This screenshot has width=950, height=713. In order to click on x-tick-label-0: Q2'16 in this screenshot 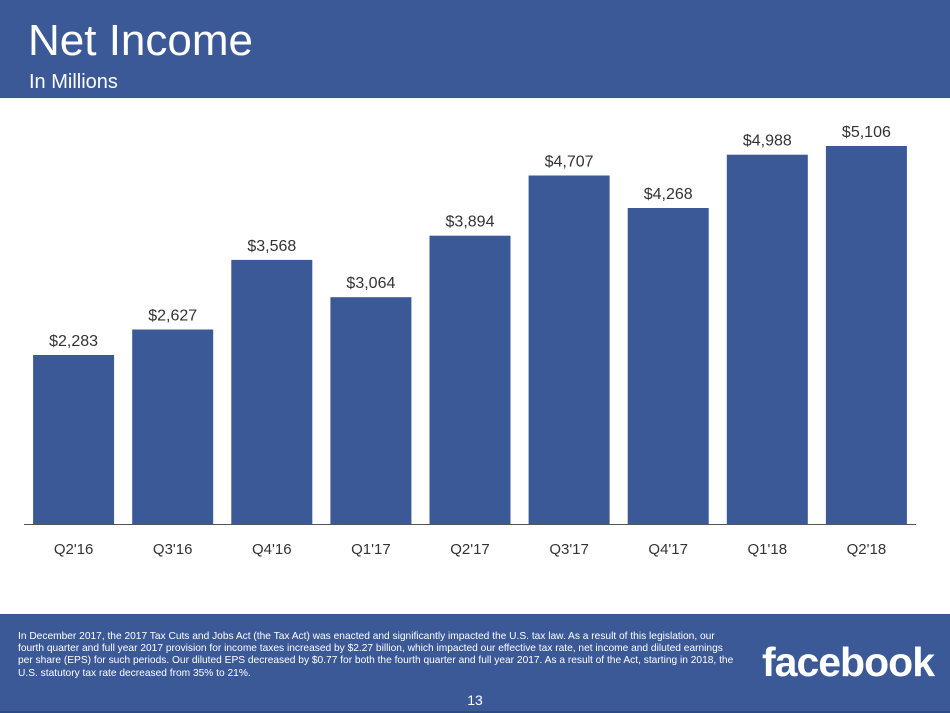, I will do `click(74, 549)`.